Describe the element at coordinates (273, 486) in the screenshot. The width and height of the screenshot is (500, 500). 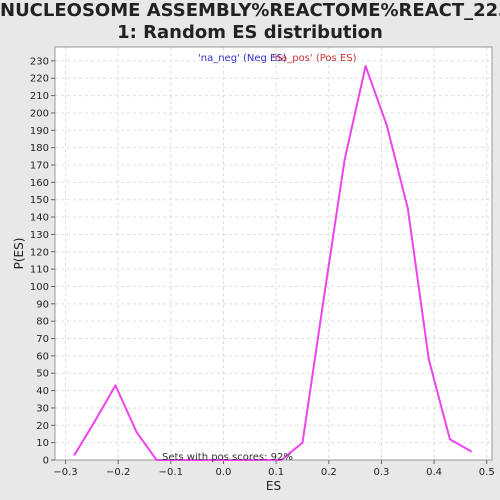
I see `x-axis-label: ES` at that location.